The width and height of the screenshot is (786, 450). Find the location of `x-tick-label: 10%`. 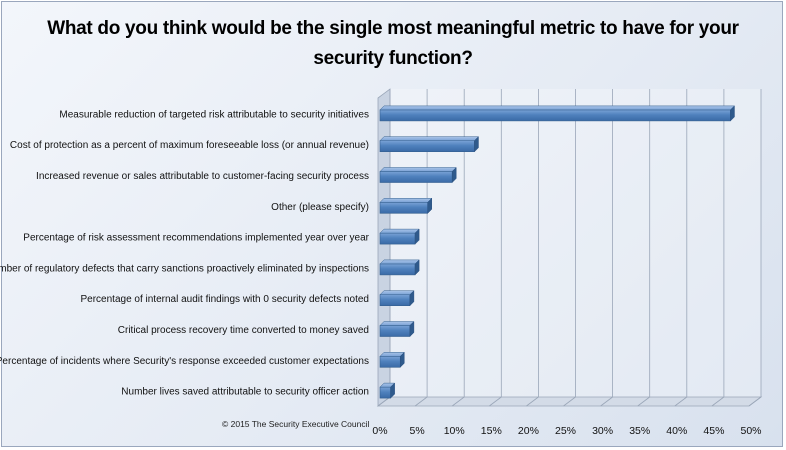

x-tick-label: 10% is located at coordinates (454, 431).